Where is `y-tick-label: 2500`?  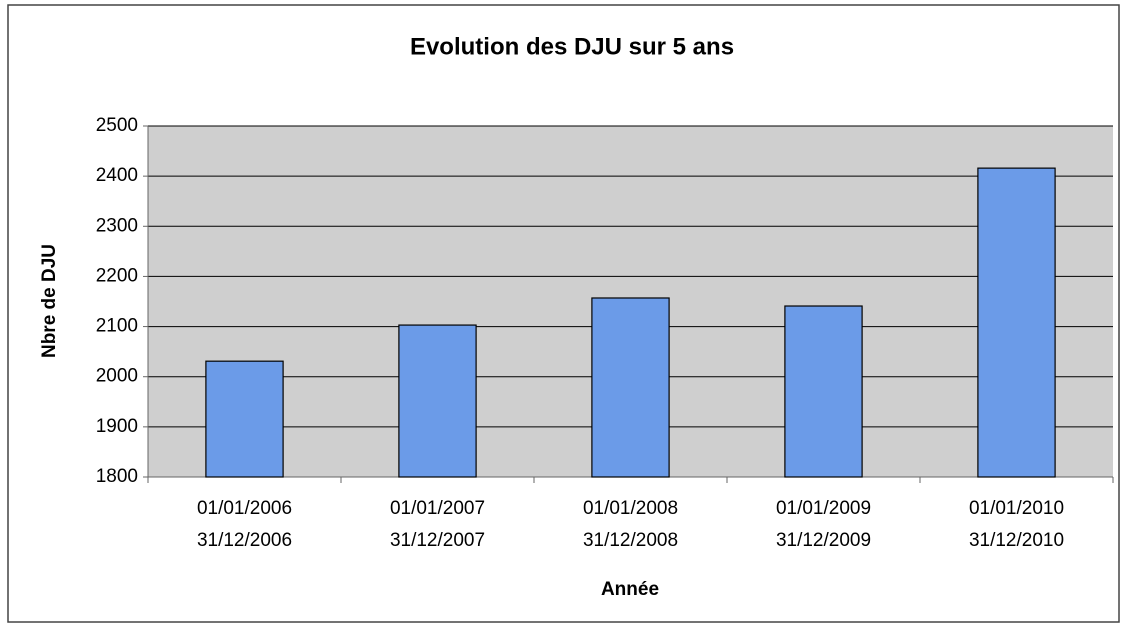 y-tick-label: 2500 is located at coordinates (117, 125).